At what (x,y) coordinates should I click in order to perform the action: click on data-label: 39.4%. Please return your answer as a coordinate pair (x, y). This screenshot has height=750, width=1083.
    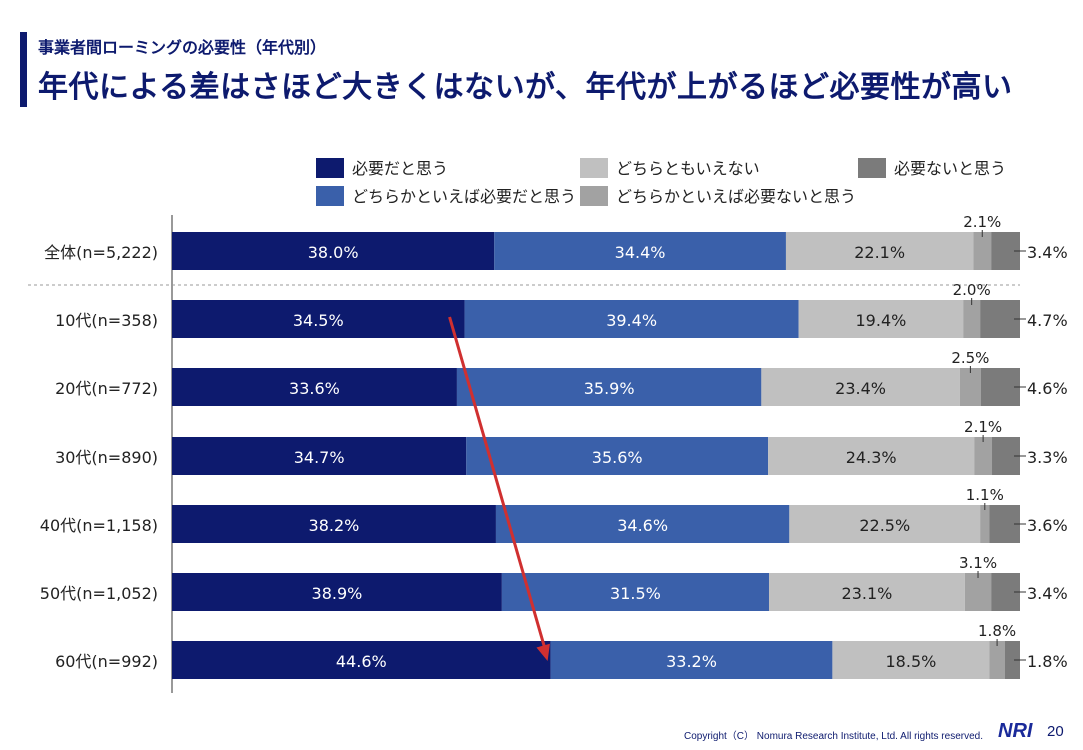
    Looking at the image, I should click on (631, 320).